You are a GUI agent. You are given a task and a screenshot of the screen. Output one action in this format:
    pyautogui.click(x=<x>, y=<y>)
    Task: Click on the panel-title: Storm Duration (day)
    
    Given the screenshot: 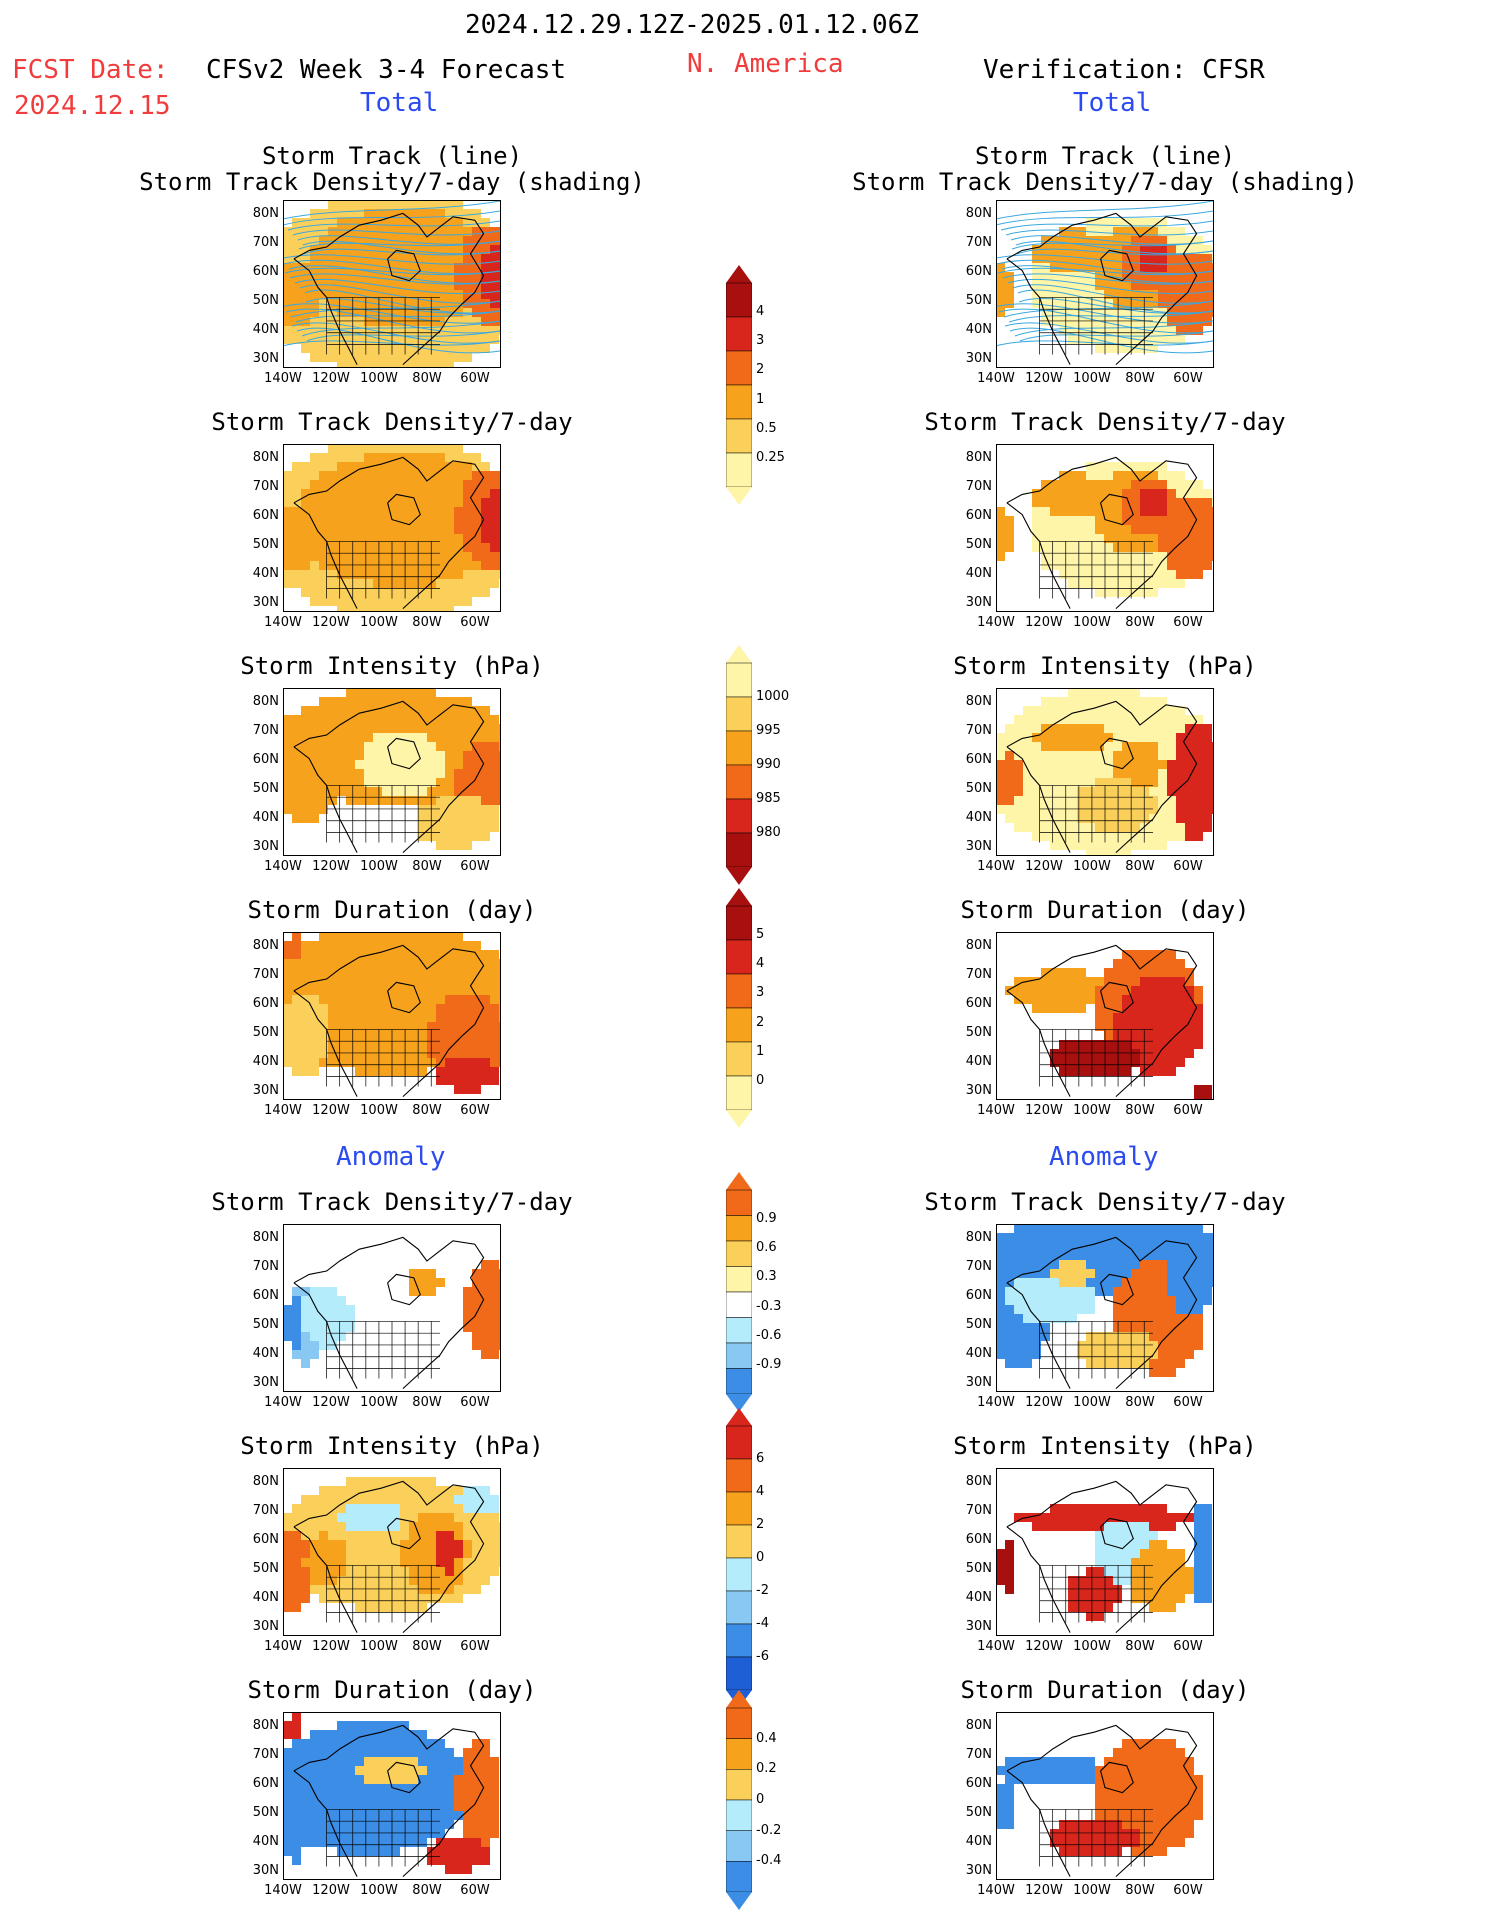 What is the action you would take?
    pyautogui.click(x=1105, y=1690)
    